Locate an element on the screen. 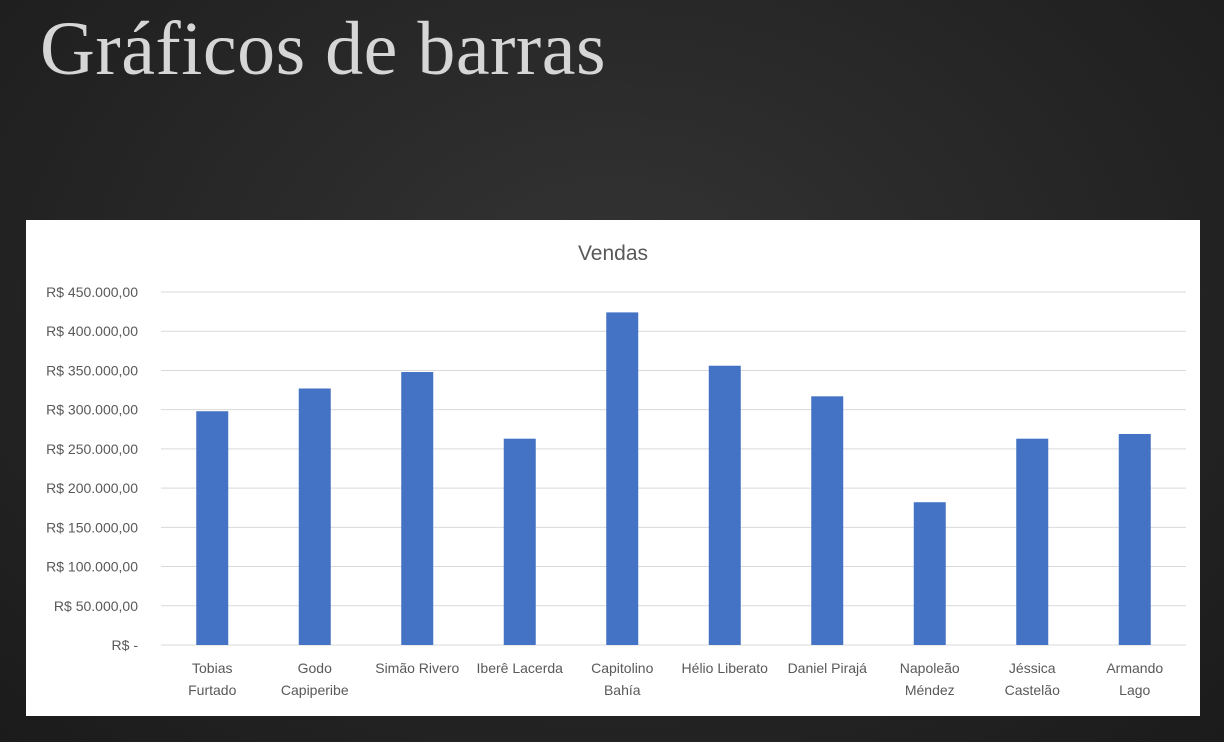 Image resolution: width=1224 pixels, height=742 pixels. y-tick-label: R$ 50.000,00 is located at coordinates (96, 606).